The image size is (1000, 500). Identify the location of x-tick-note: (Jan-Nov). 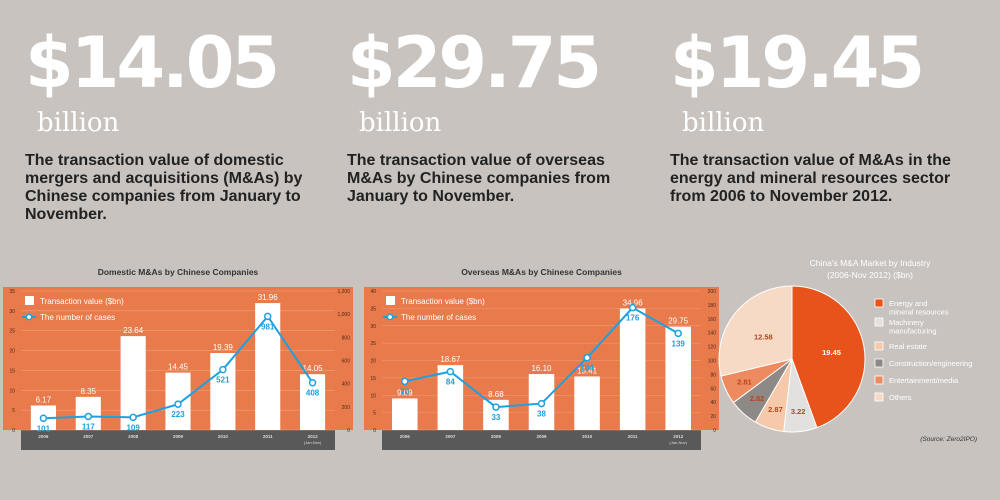
(313, 442).